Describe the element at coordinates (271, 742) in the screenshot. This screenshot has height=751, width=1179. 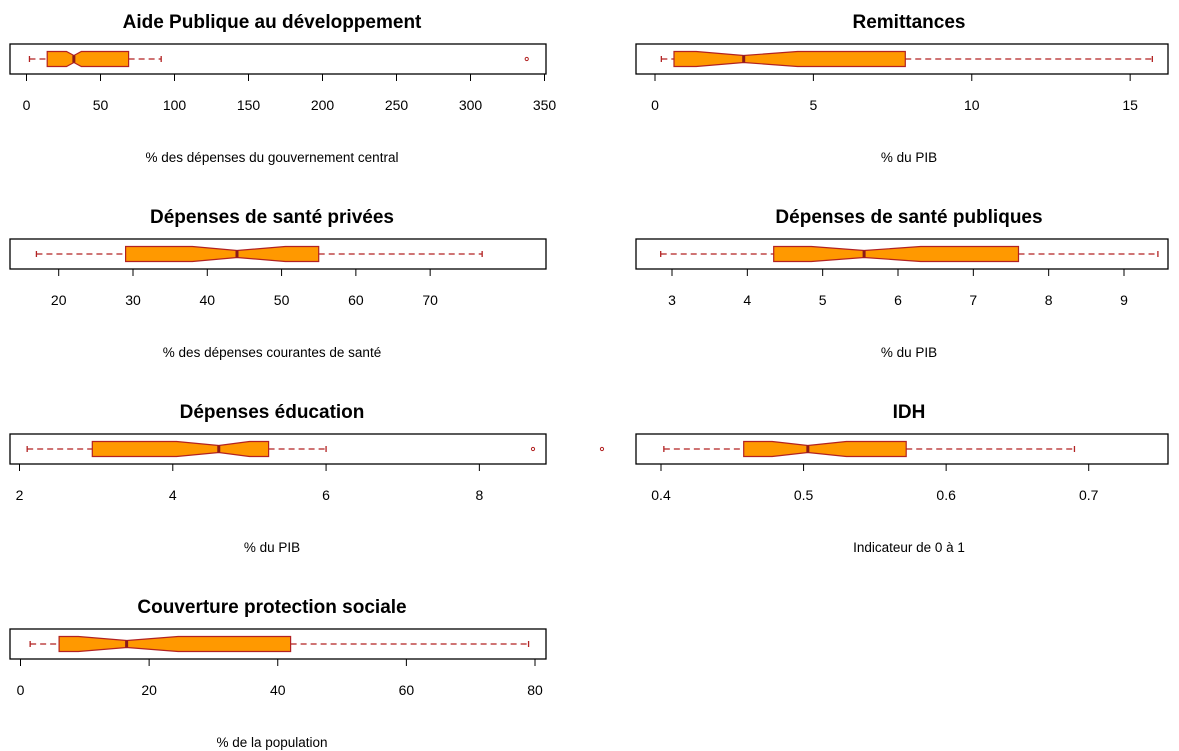
I see `x-axis-label: % de la population` at that location.